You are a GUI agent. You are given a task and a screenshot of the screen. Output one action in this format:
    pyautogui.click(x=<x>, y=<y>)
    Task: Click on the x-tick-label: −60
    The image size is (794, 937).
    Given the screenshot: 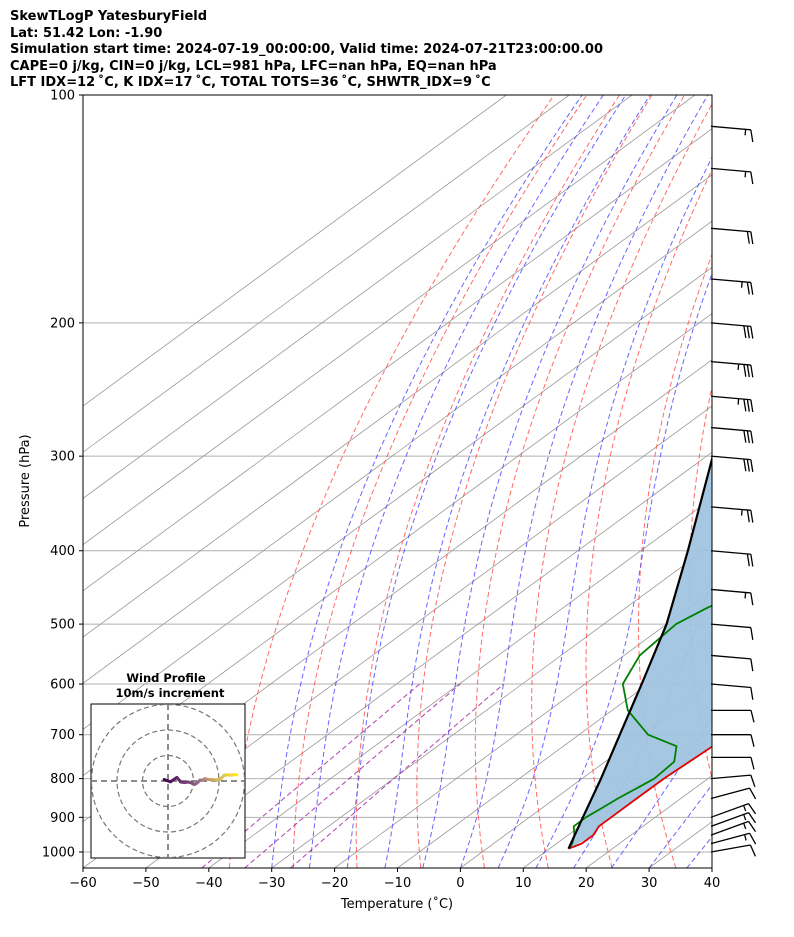 What is the action you would take?
    pyautogui.click(x=82, y=883)
    